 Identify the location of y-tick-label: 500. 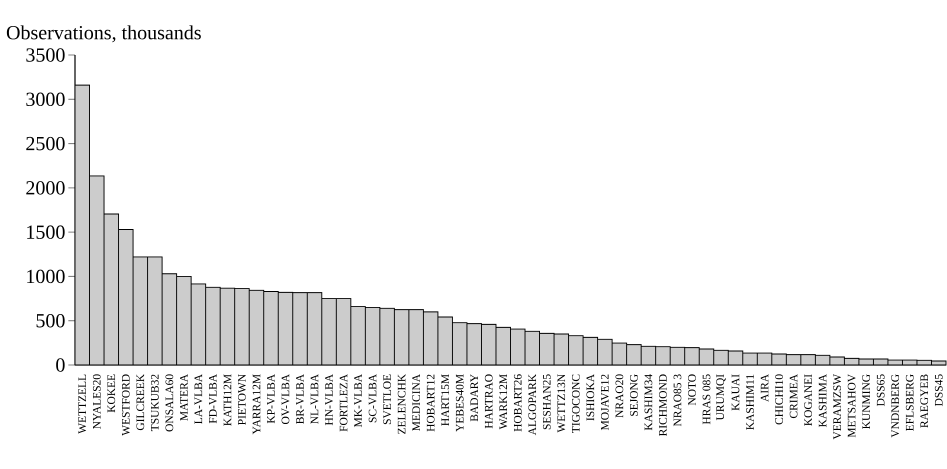
(50, 321).